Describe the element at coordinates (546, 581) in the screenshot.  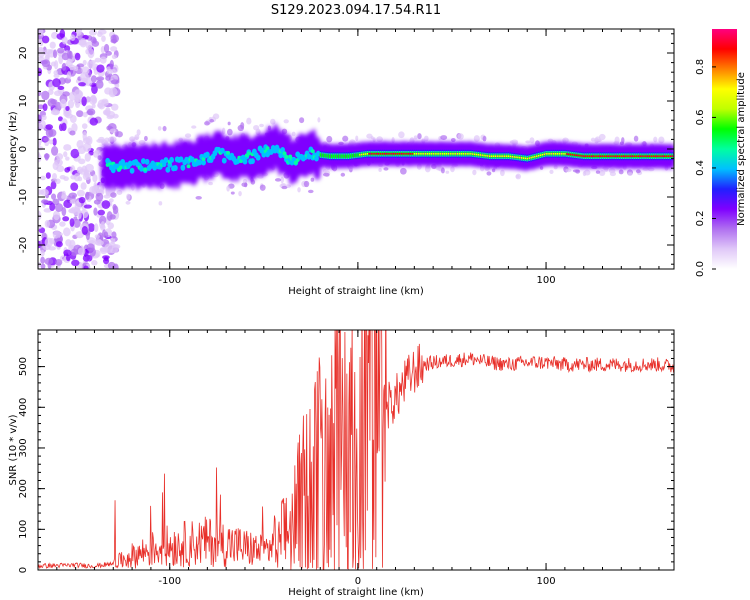
I see `snr-x-tick-label: 100` at that location.